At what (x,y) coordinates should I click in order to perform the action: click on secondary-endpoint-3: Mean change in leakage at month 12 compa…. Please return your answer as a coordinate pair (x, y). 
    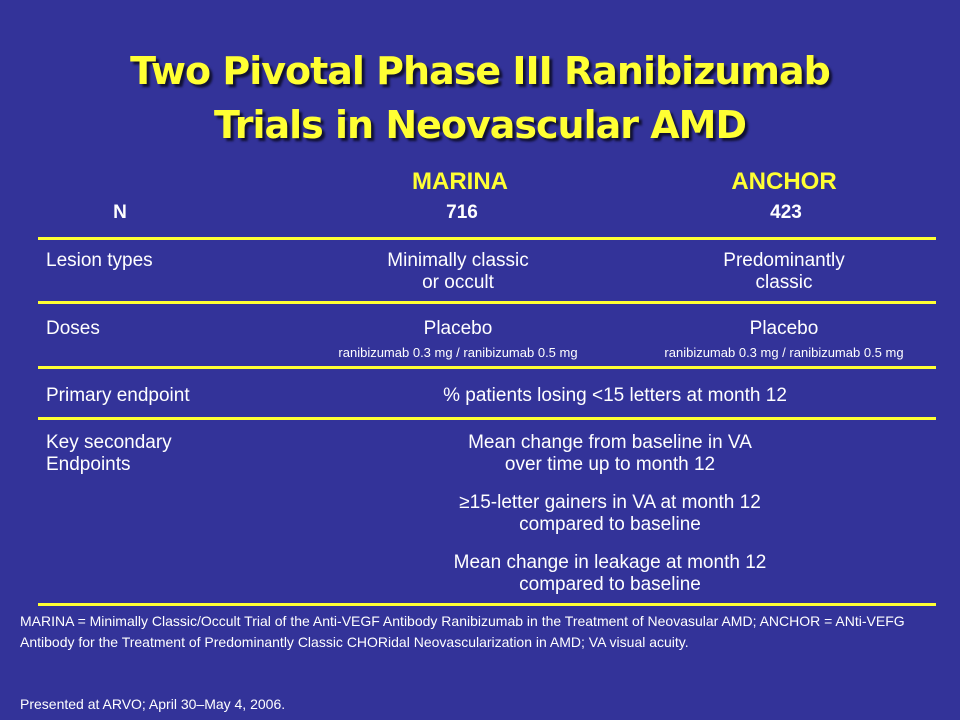
    Looking at the image, I should click on (610, 574).